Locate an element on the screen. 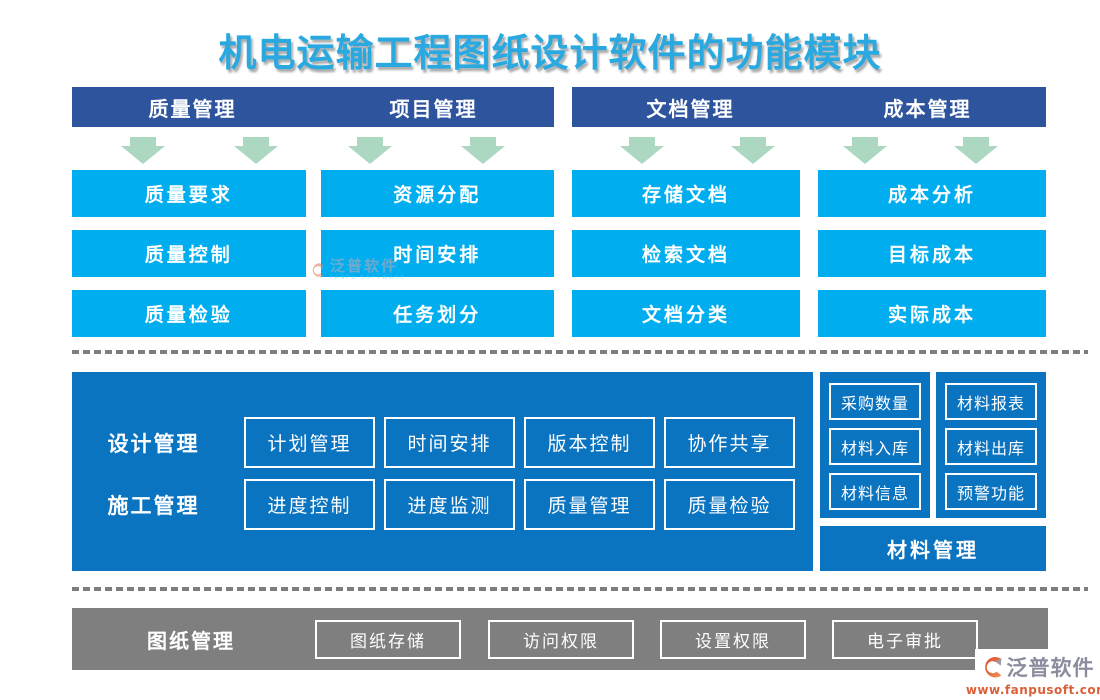 The image size is (1100, 700). group-header-bar: 质量管理 项目管理 is located at coordinates (313, 107).